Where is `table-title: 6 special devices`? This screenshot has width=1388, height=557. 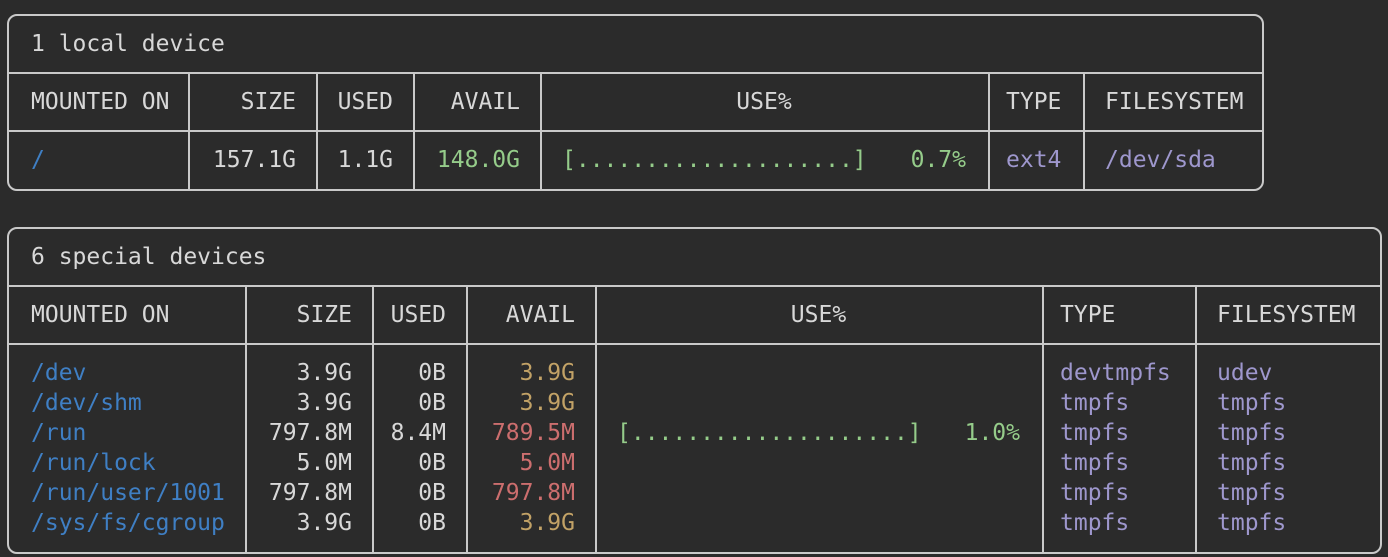
table-title: 6 special devices is located at coordinates (694, 258).